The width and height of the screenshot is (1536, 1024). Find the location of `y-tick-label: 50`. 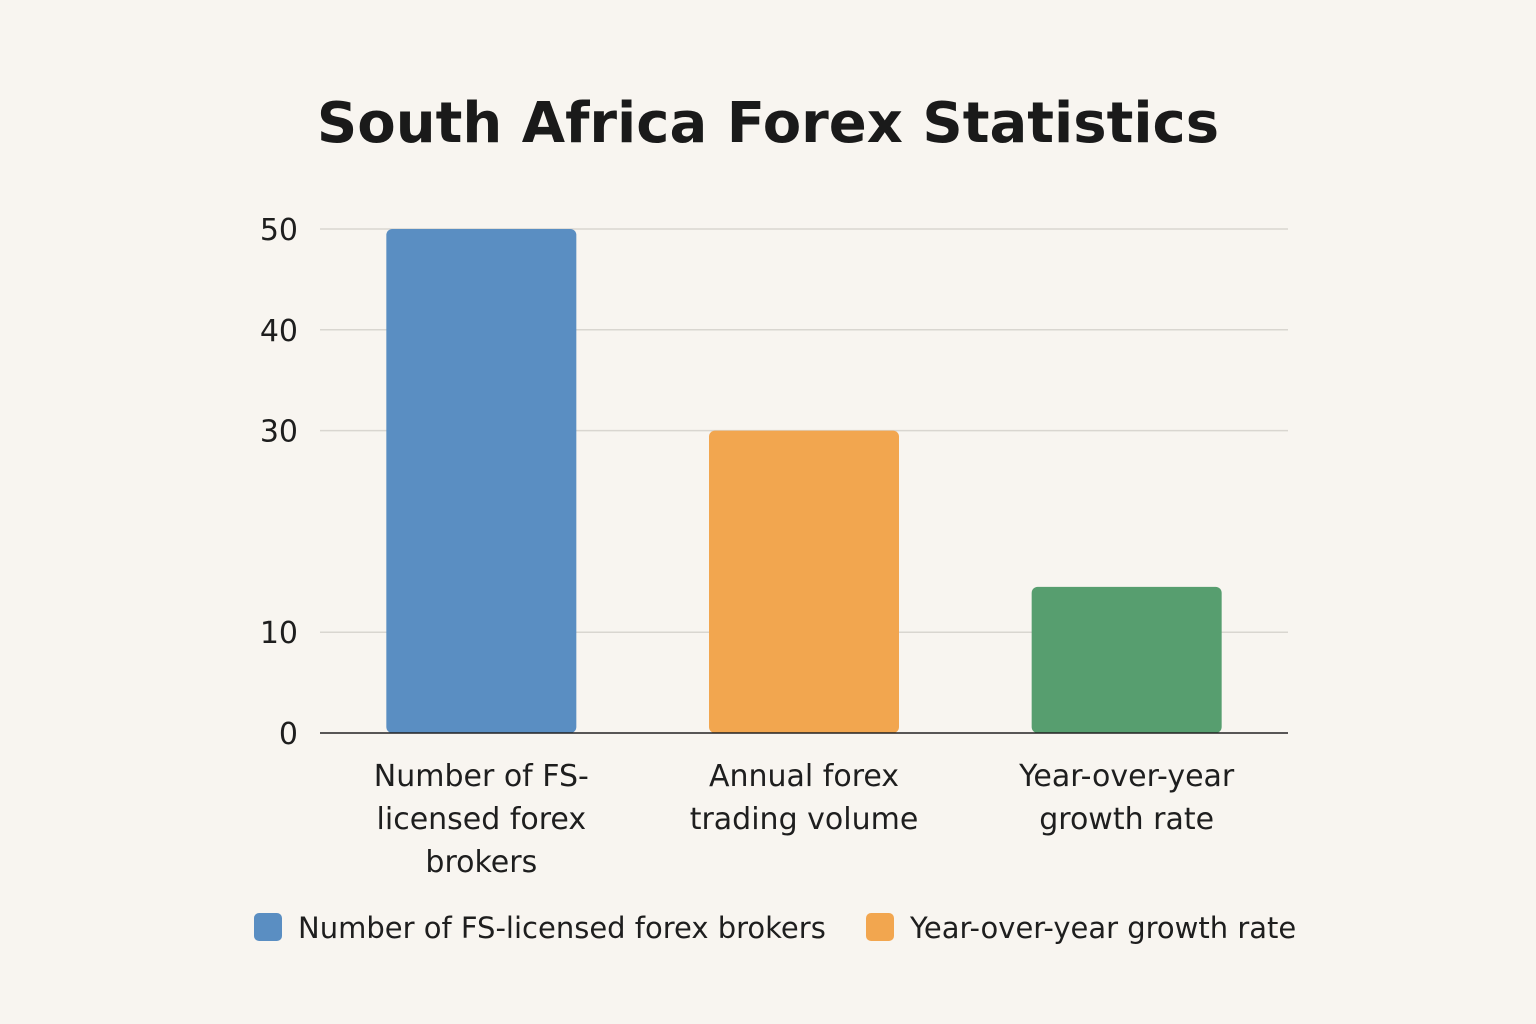

y-tick-label: 50 is located at coordinates (279, 230).